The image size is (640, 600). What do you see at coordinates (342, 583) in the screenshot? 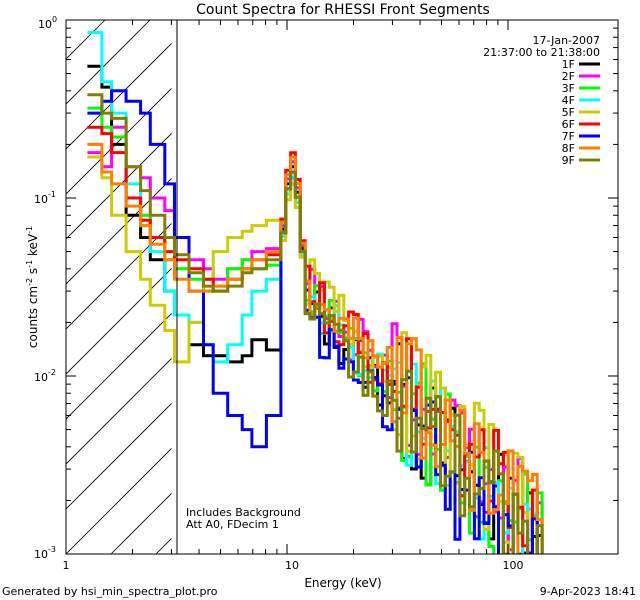
I see `x-axis-label: Energy (keV)` at bounding box center [342, 583].